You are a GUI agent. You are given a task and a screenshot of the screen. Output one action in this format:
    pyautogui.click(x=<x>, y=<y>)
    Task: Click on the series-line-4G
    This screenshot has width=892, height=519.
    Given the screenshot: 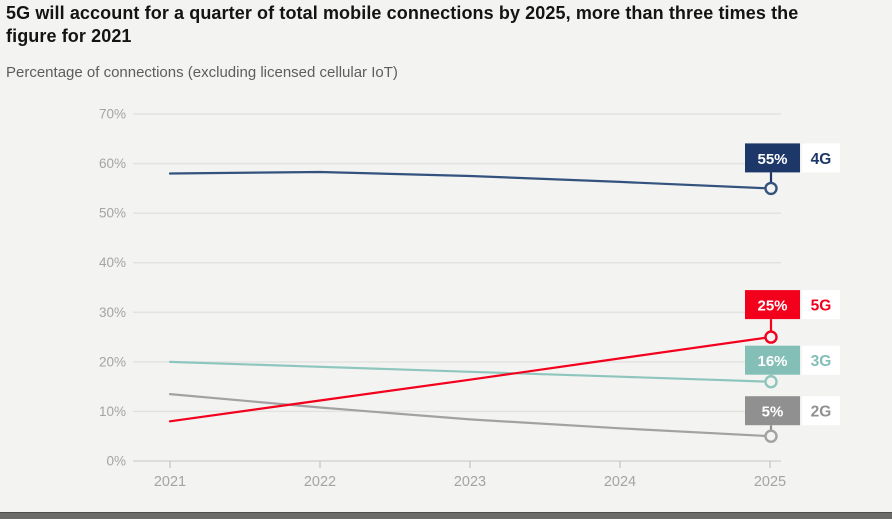 What is the action you would take?
    pyautogui.click(x=470, y=180)
    